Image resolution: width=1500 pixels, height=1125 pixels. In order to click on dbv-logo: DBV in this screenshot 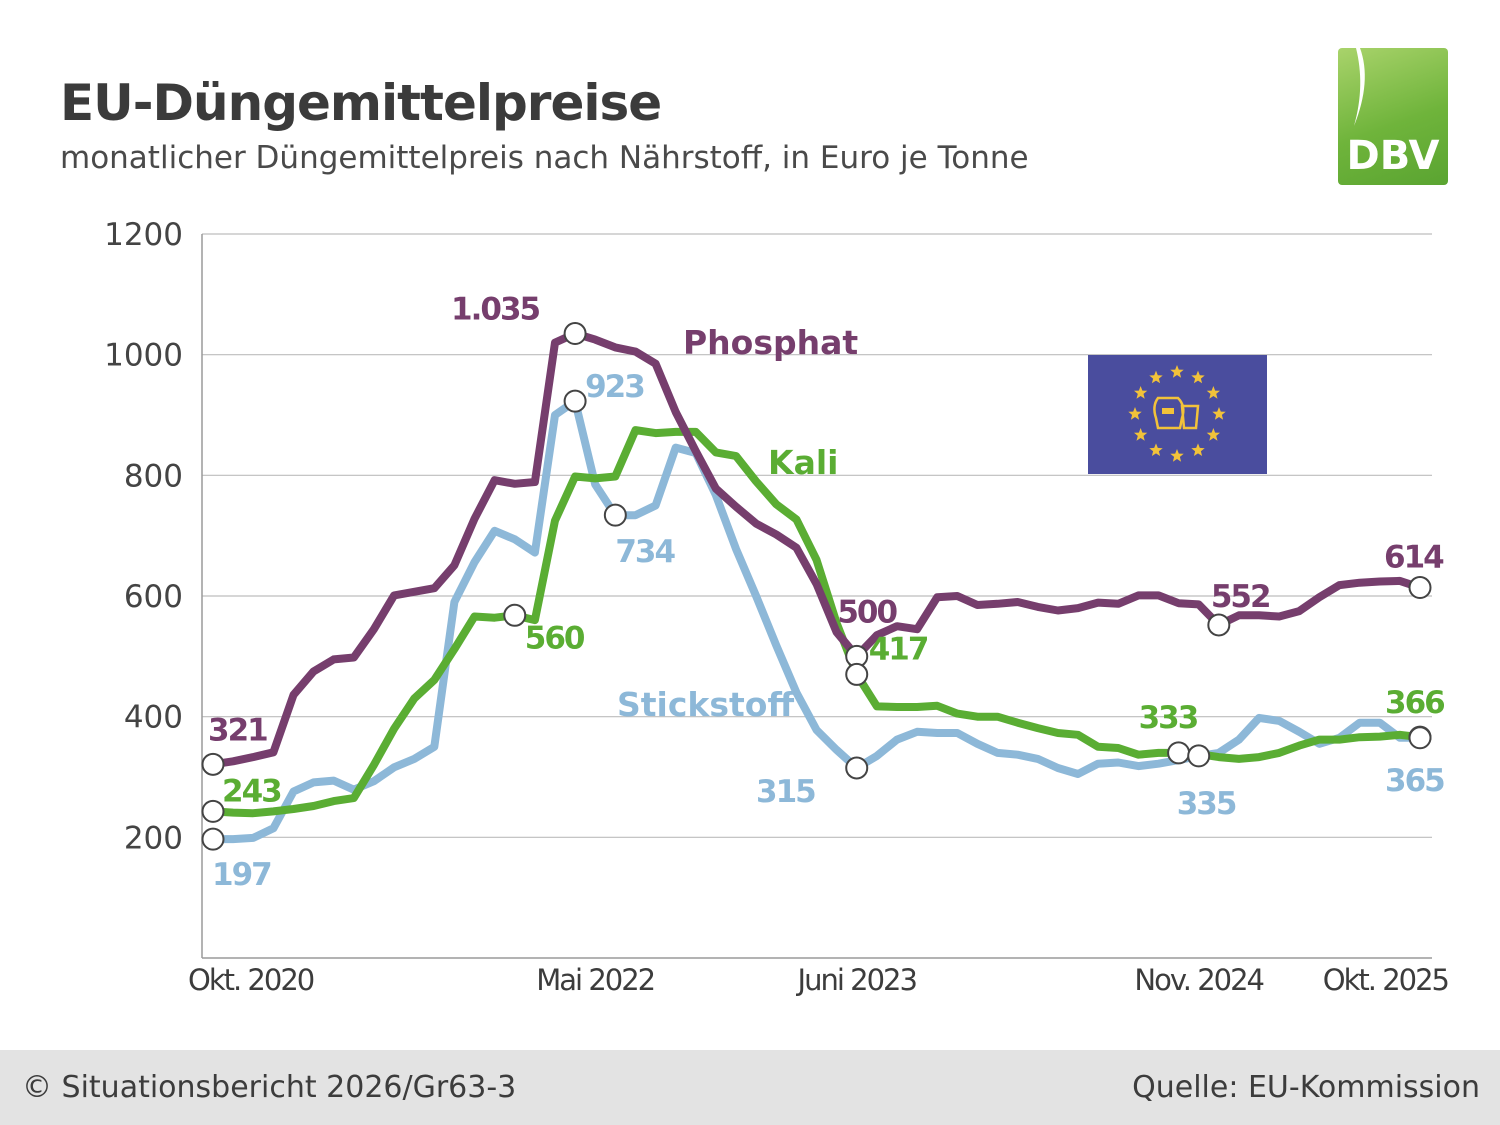, I will do `click(1393, 116)`.